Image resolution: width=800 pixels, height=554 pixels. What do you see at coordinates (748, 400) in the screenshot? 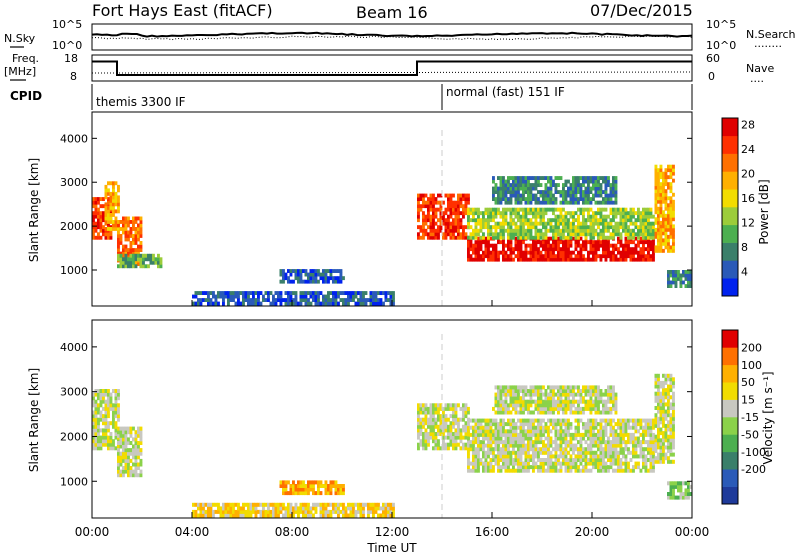
I see `colorbar-tick-3: 15` at bounding box center [748, 400].